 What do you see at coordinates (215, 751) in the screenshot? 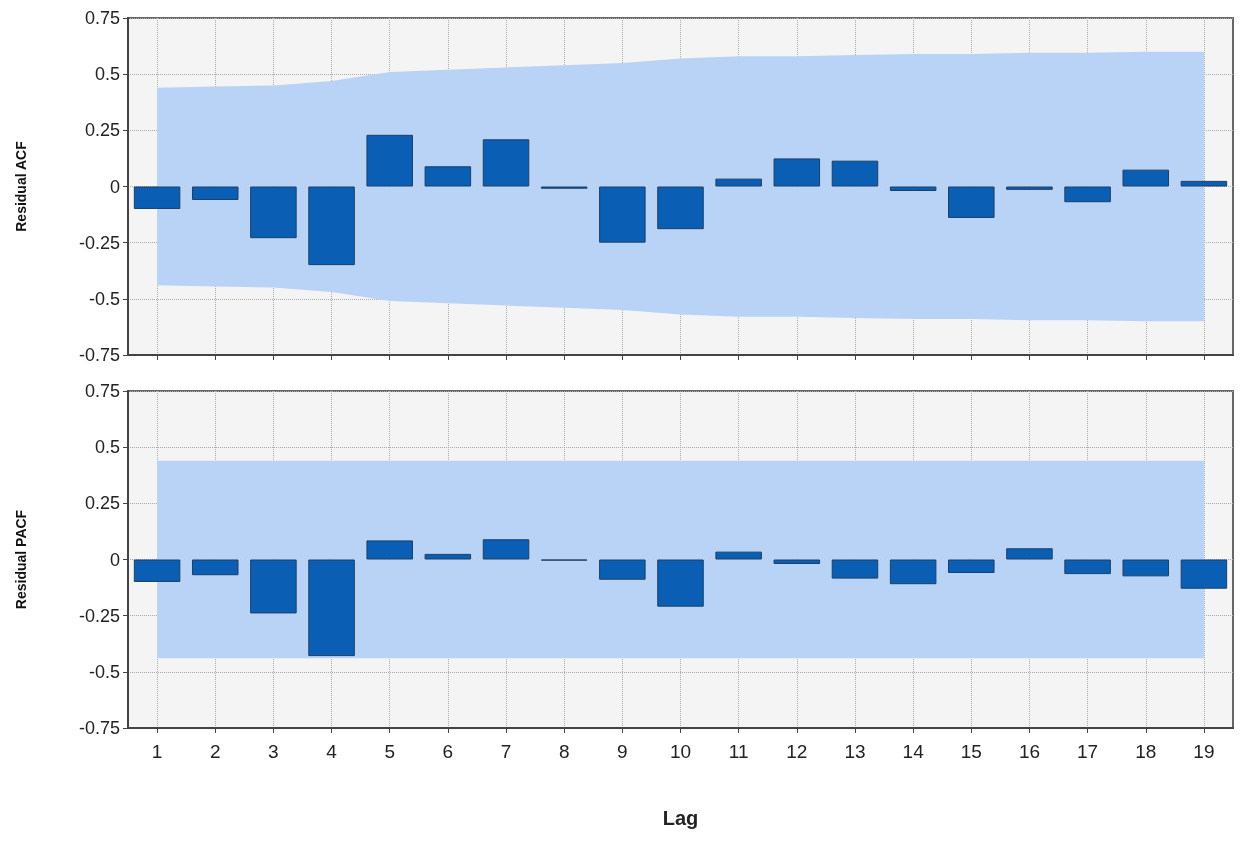
I see `x-tick-label: 2` at bounding box center [215, 751].